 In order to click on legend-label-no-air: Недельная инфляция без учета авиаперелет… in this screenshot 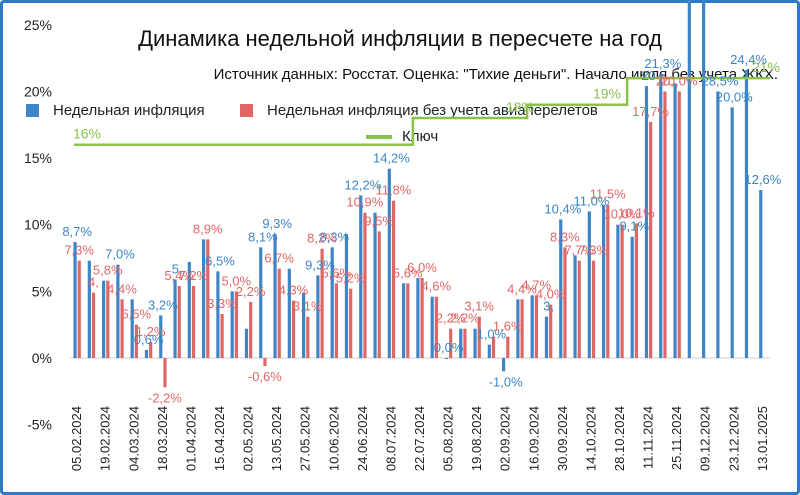, I will do `click(432, 110)`.